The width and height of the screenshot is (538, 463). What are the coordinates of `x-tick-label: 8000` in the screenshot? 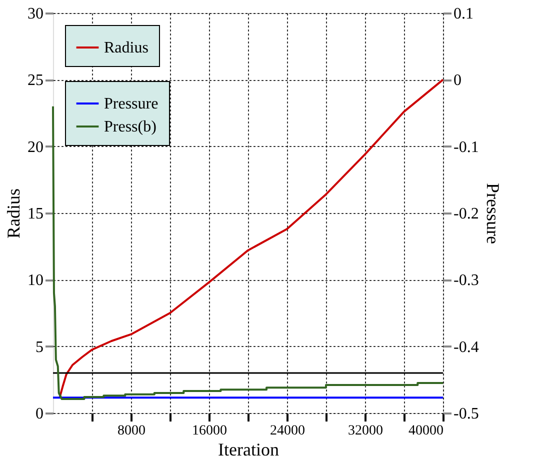 It's located at (132, 431).